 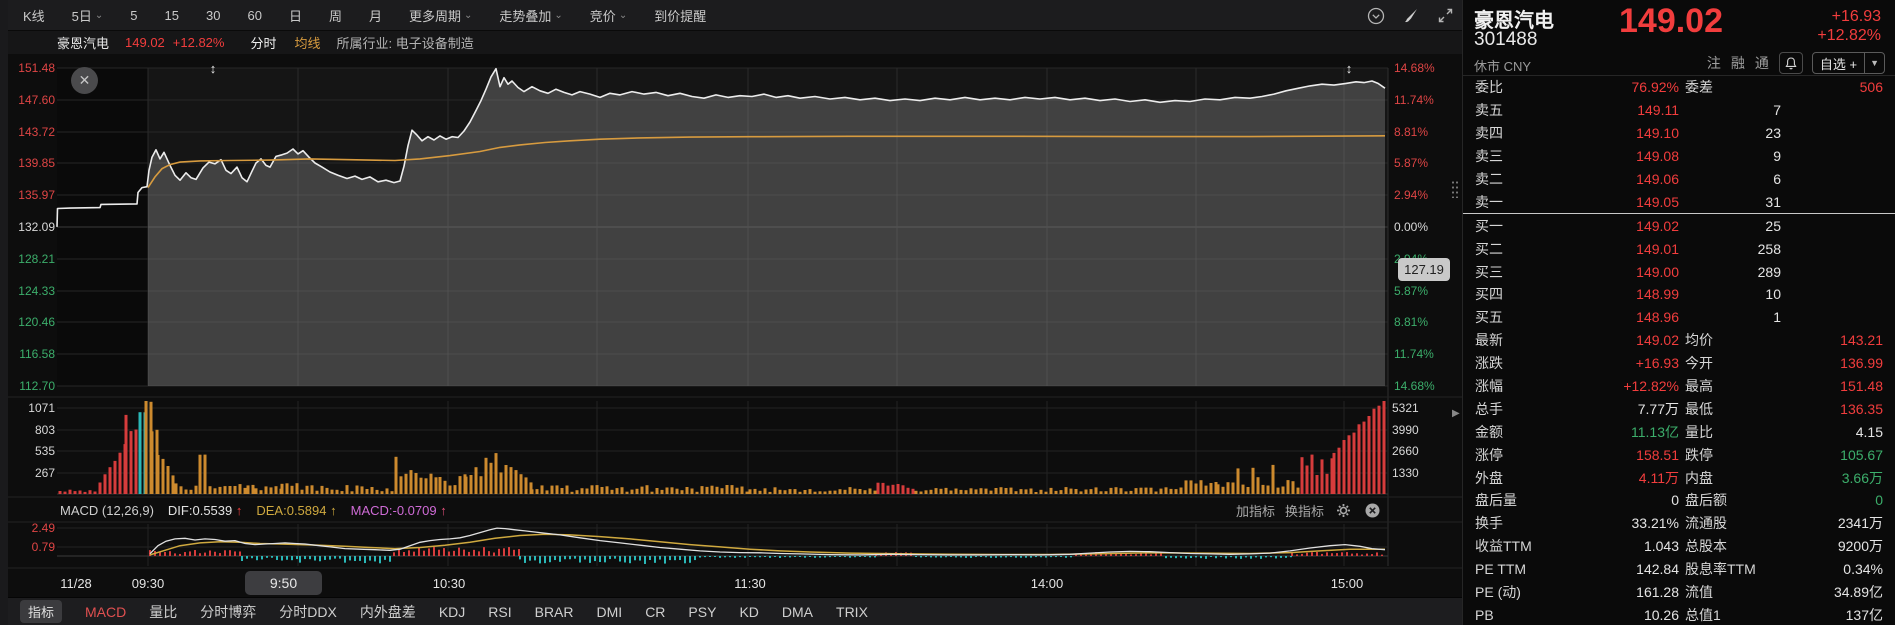 What do you see at coordinates (1414, 68) in the screenshot?
I see `percent-axis-label: 14.68%` at bounding box center [1414, 68].